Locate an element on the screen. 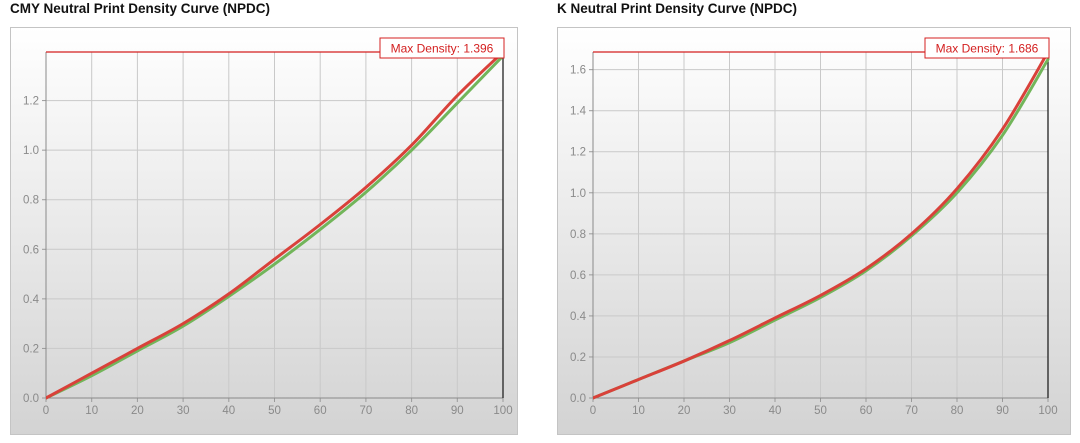  cmy-y-tick-label-6: 1.2 is located at coordinates (31, 102).